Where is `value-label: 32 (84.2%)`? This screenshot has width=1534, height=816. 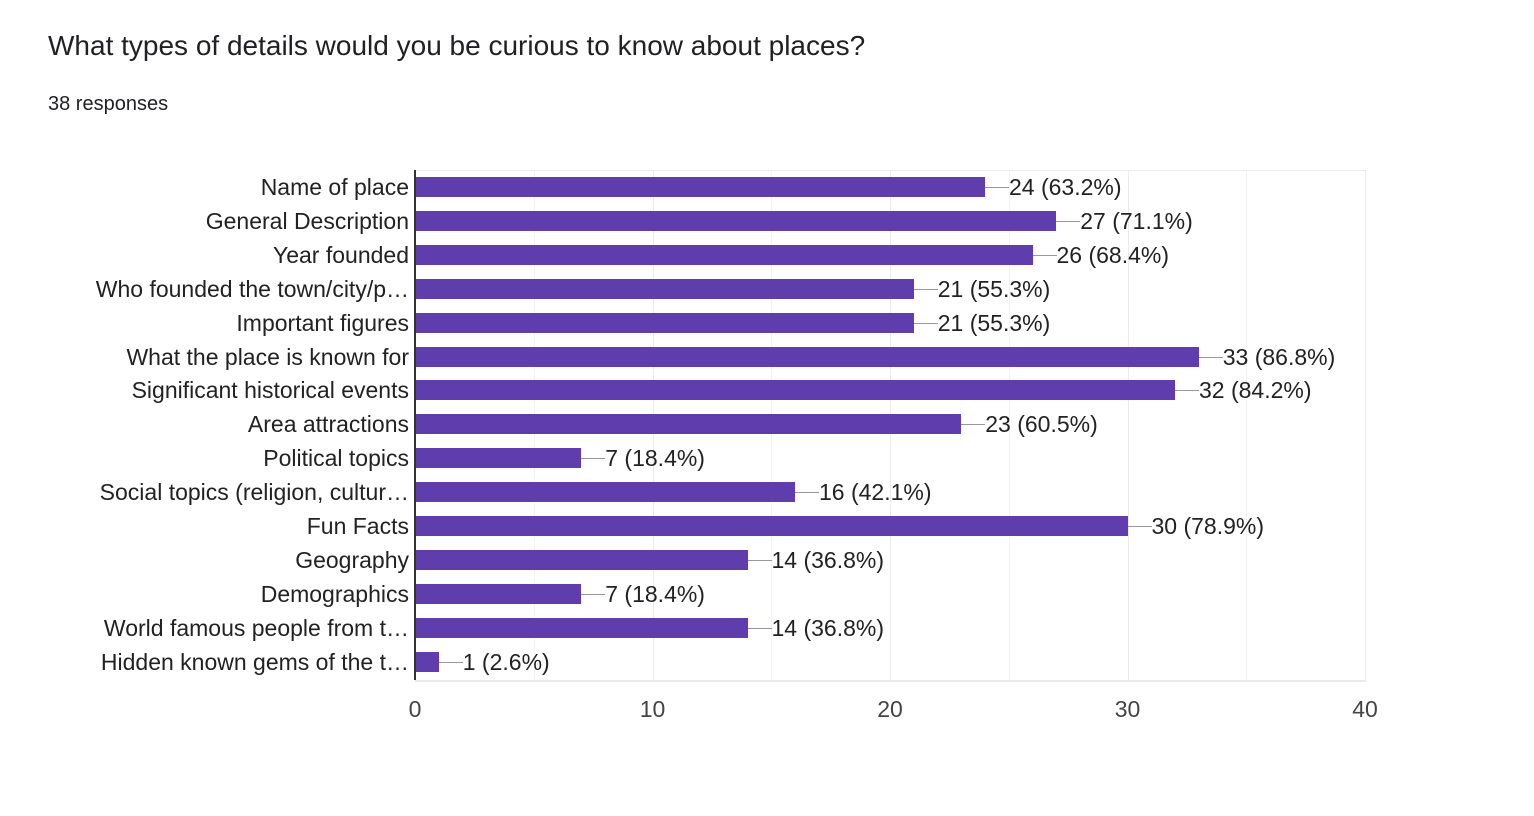
value-label: 32 (84.2%) is located at coordinates (1255, 390).